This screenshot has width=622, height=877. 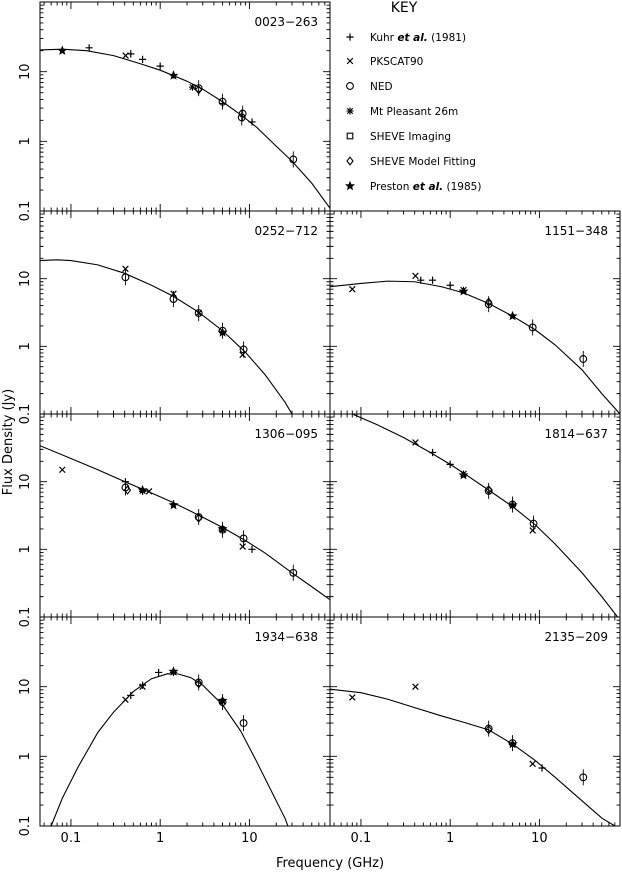 I want to click on key-entry: Kuhr et al. (1981), so click(x=406, y=38).